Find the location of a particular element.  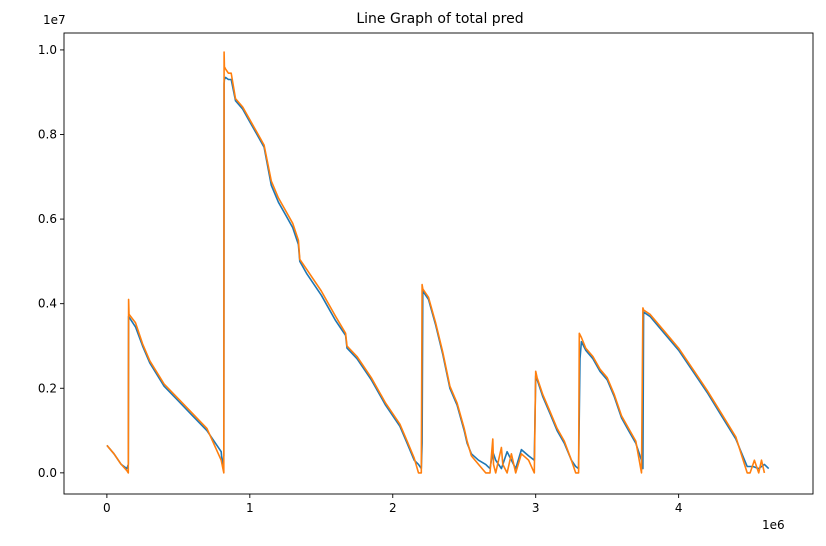

y-tick-label: 0.6 is located at coordinates (47, 219).